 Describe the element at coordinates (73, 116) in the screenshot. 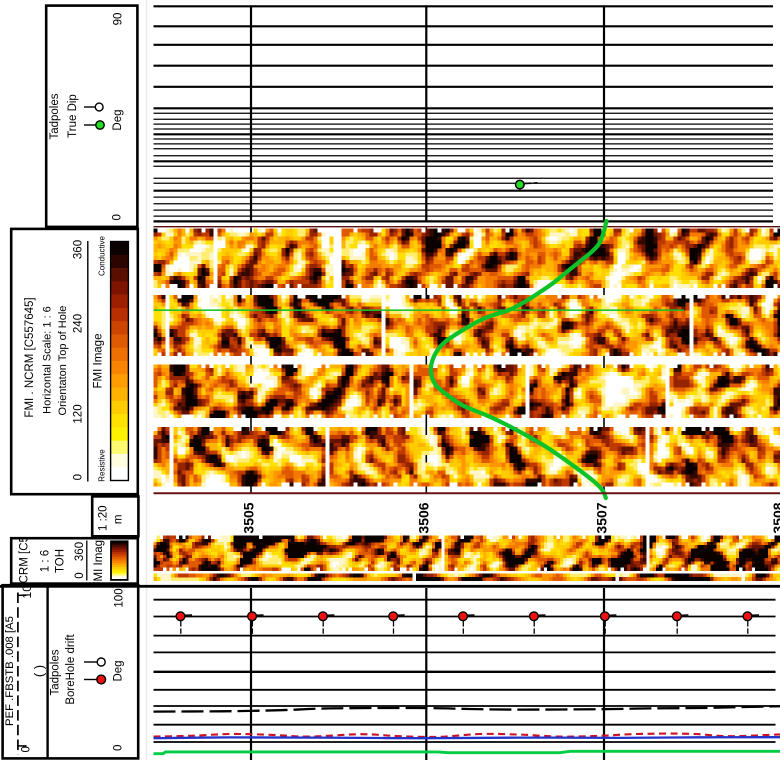

I see `svg-text: True Dip` at that location.